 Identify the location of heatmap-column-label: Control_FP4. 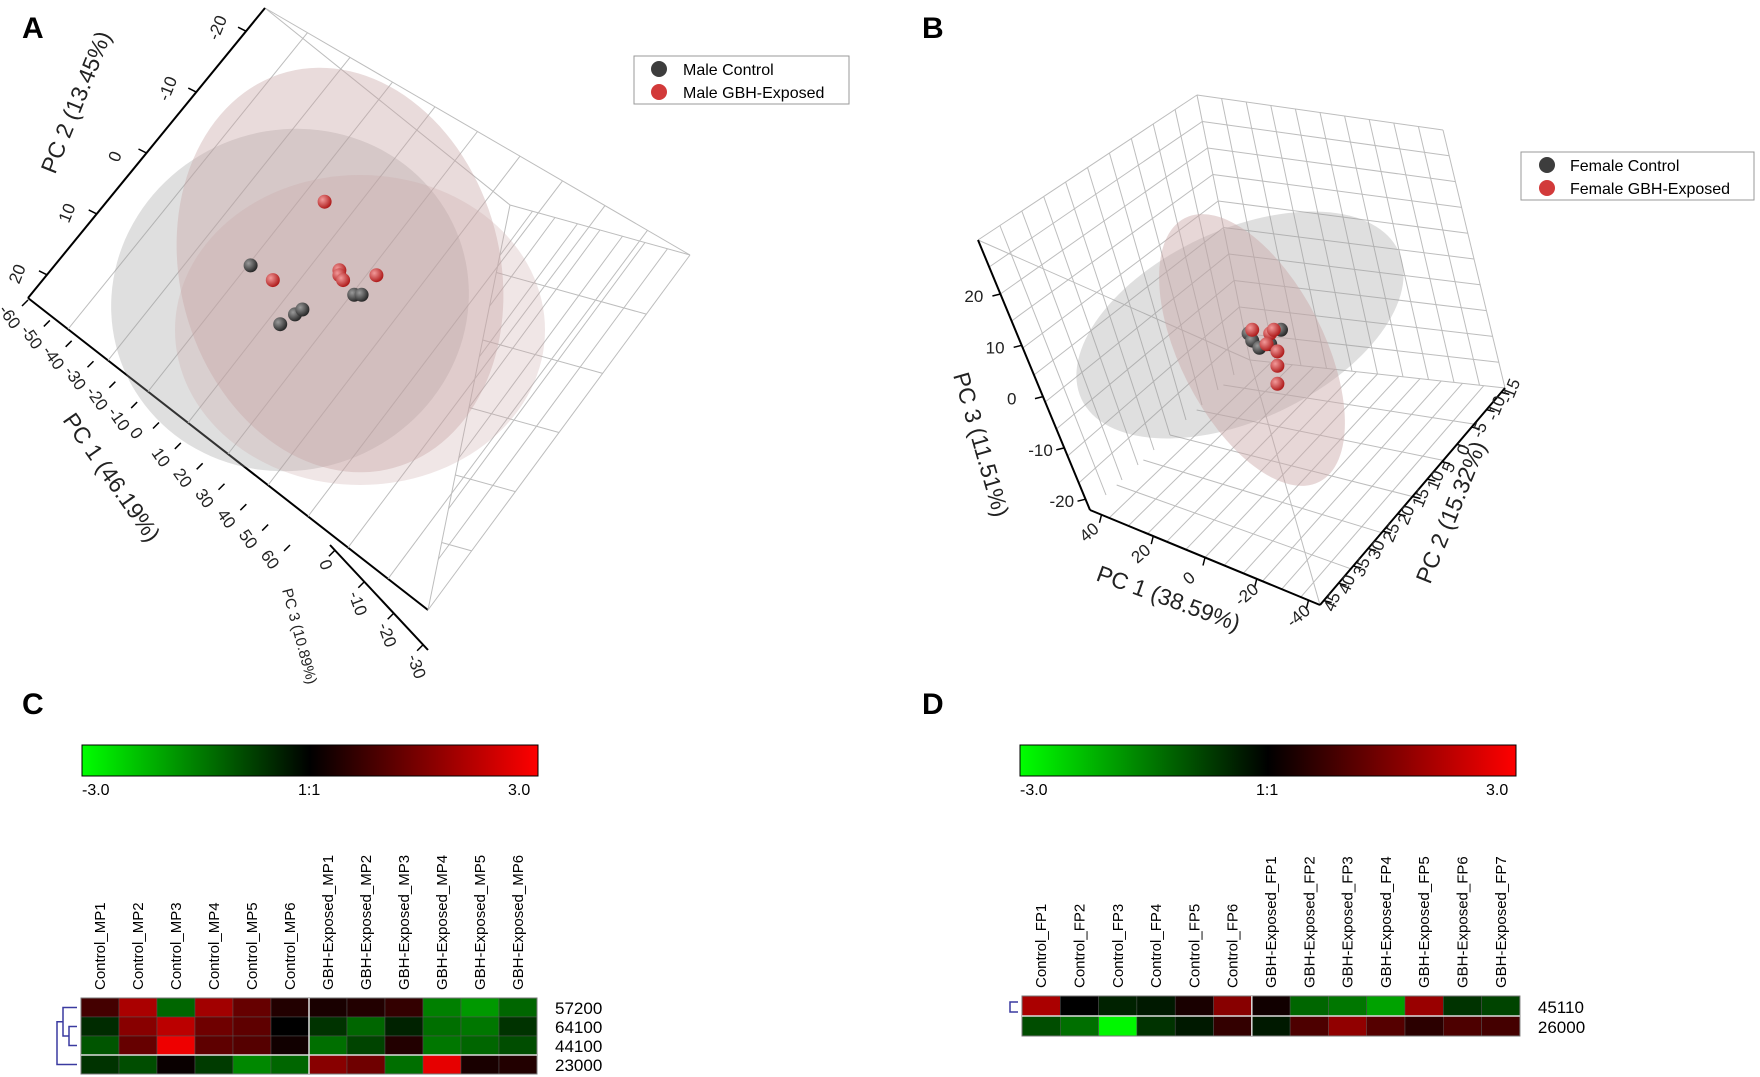
(1156, 946).